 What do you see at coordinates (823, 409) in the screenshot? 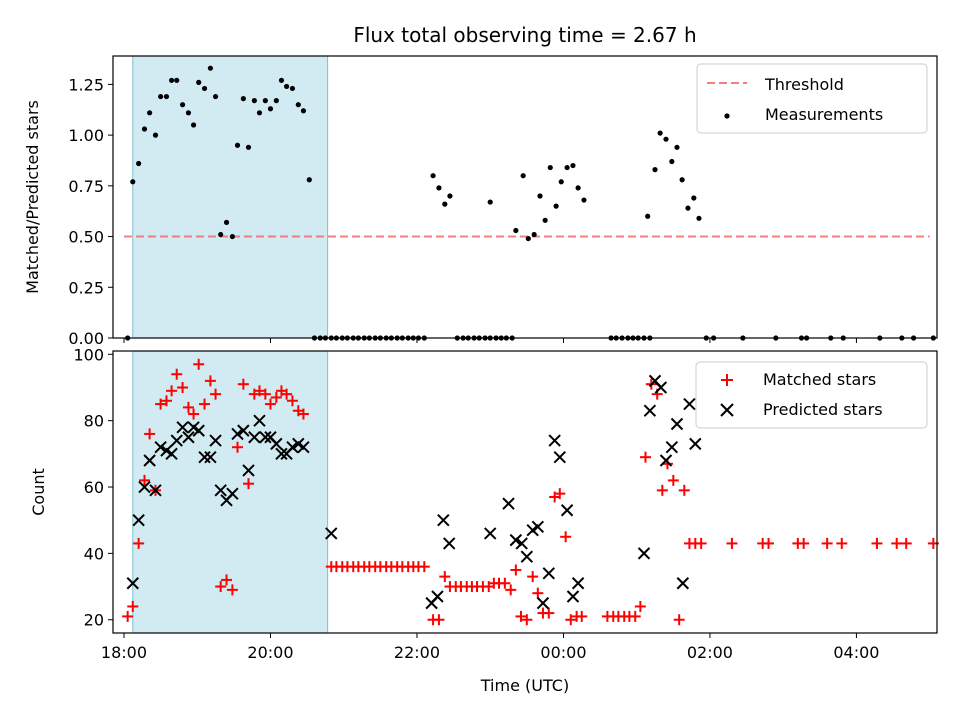
I see `legend-predicted-label: Predicted stars` at bounding box center [823, 409].